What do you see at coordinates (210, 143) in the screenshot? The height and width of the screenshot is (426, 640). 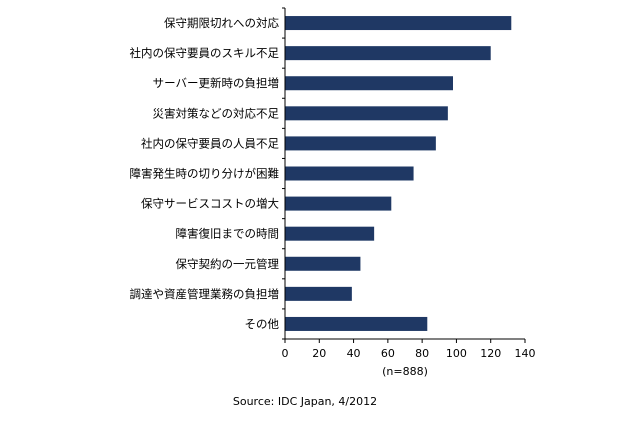 I see `category-label-4: 社内の保守要員の人員不足` at bounding box center [210, 143].